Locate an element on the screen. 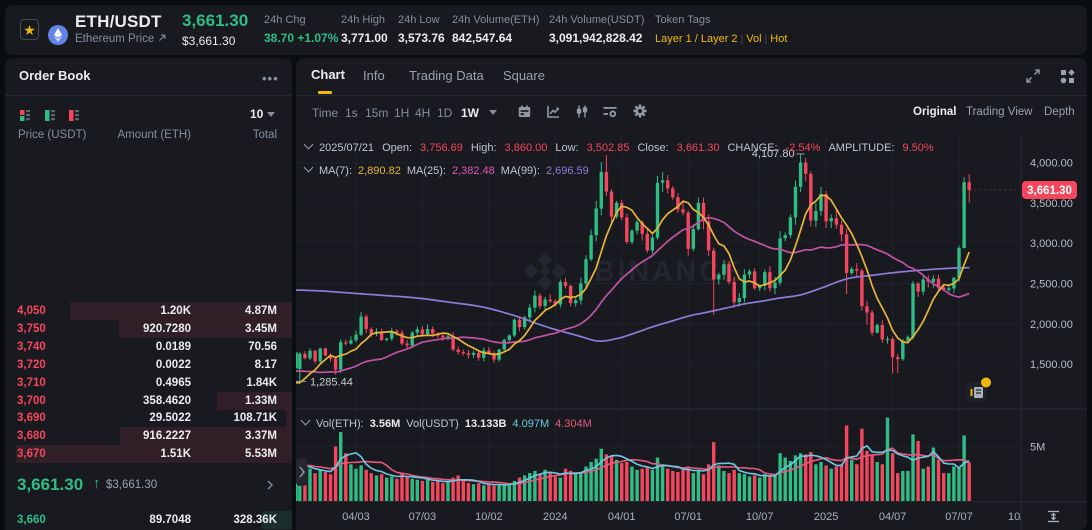 The image size is (1092, 530). svg-text: 10/02 is located at coordinates (489, 517).